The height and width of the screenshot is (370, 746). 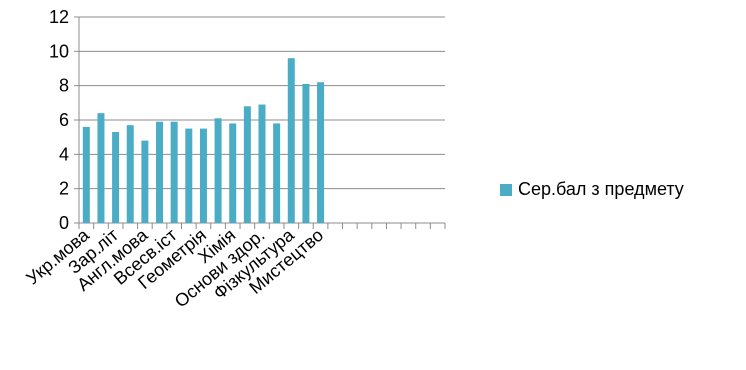 I want to click on bars, so click(x=203, y=141).